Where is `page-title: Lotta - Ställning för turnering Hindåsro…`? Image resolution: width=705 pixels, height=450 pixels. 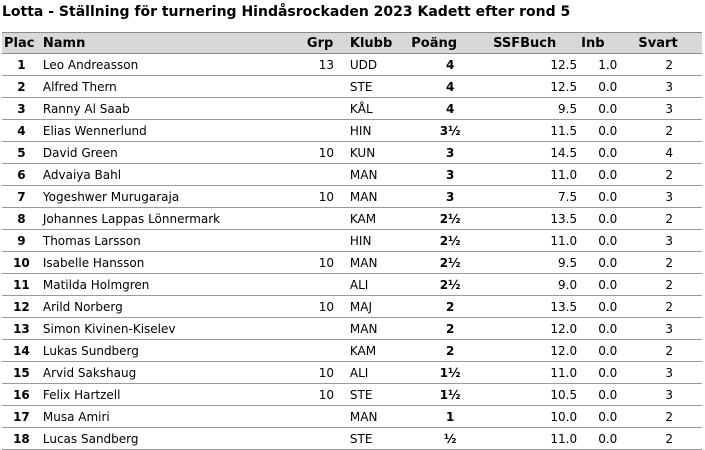 page-title: Lotta - Ställning för turnering Hindåsro… is located at coordinates (286, 12).